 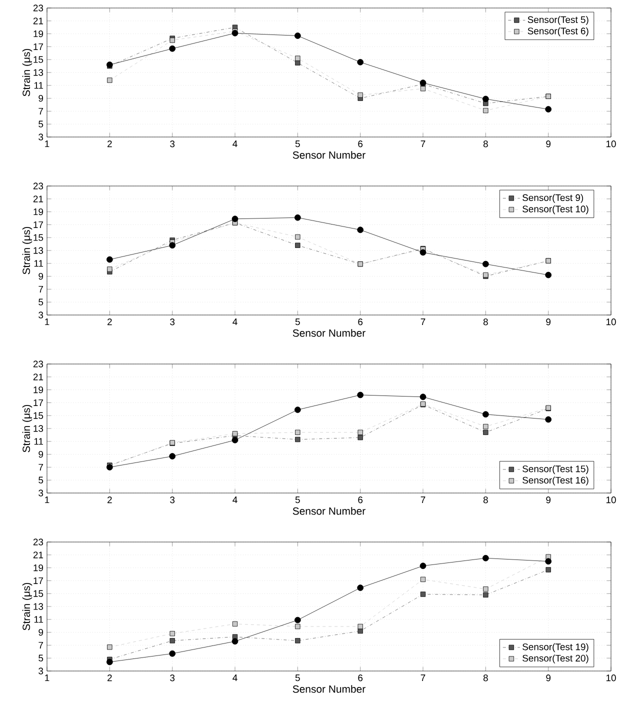 What do you see at coordinates (485, 144) in the screenshot?
I see `x-tick-label: 8` at bounding box center [485, 144].